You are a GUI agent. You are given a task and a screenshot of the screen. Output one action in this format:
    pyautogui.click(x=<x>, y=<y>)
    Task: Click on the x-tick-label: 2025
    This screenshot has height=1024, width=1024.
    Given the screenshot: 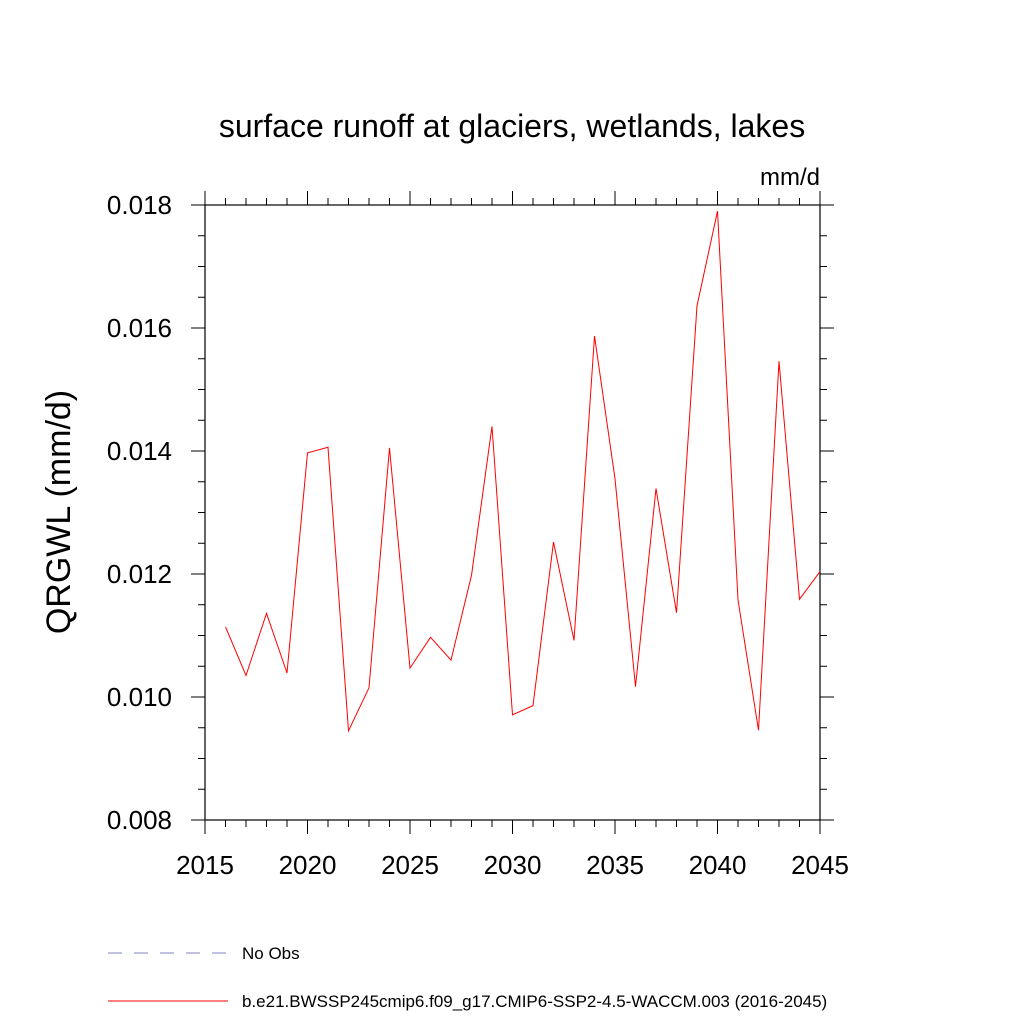 What is the action you would take?
    pyautogui.click(x=410, y=865)
    